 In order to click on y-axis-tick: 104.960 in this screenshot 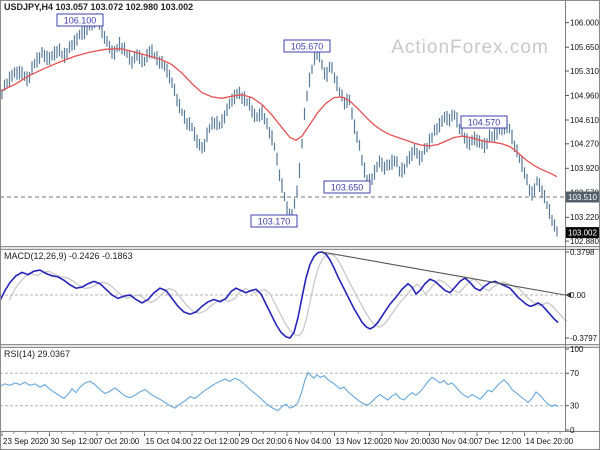, I will do `click(584, 95)`.